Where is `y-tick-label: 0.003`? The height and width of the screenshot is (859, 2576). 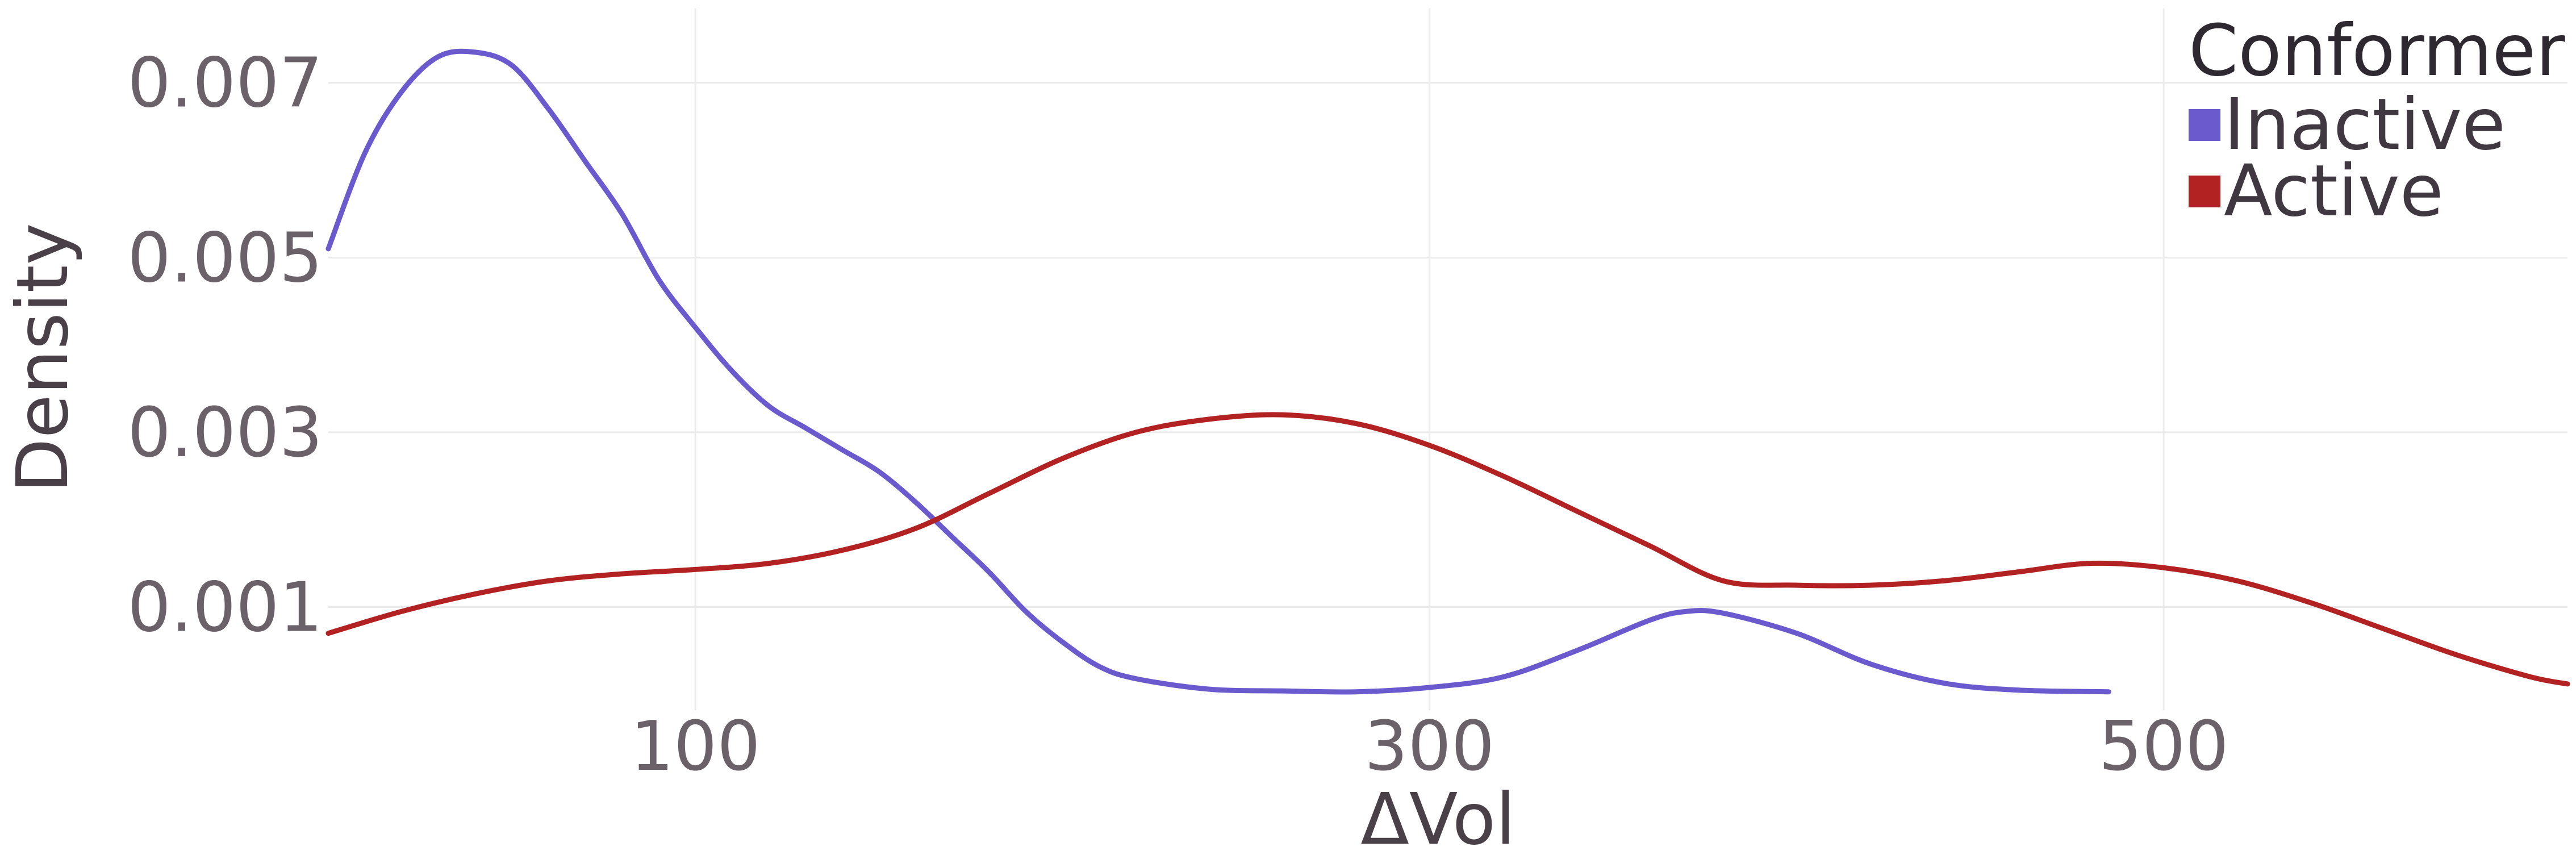 y-tick-label: 0.003 is located at coordinates (225, 434).